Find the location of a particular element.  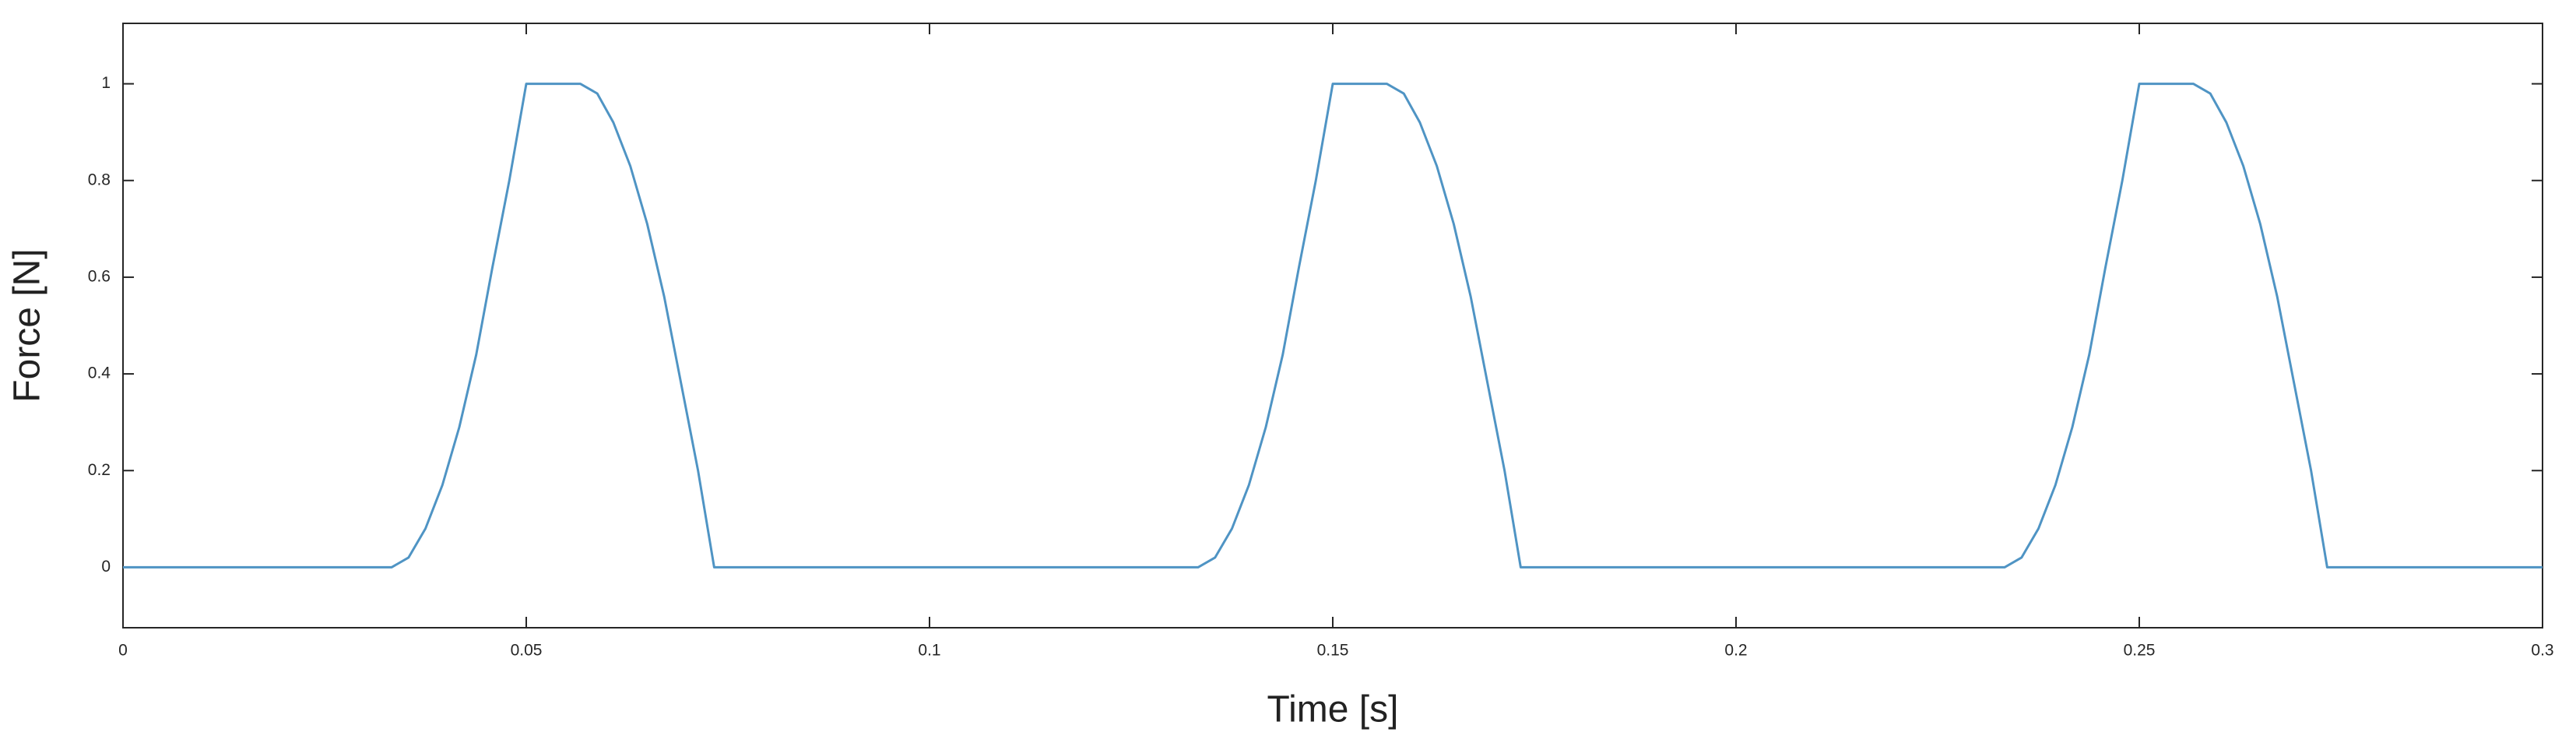

x-tick-label: 0.3 is located at coordinates (2542, 651).